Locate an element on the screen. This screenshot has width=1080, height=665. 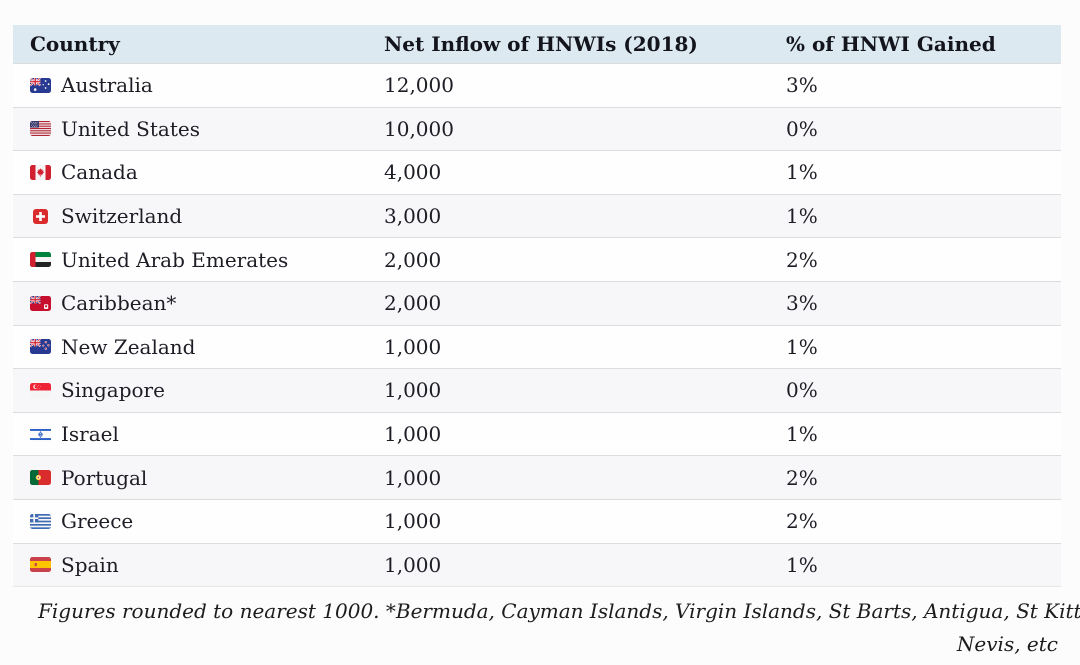
flag-uae-icon is located at coordinates (40, 260).